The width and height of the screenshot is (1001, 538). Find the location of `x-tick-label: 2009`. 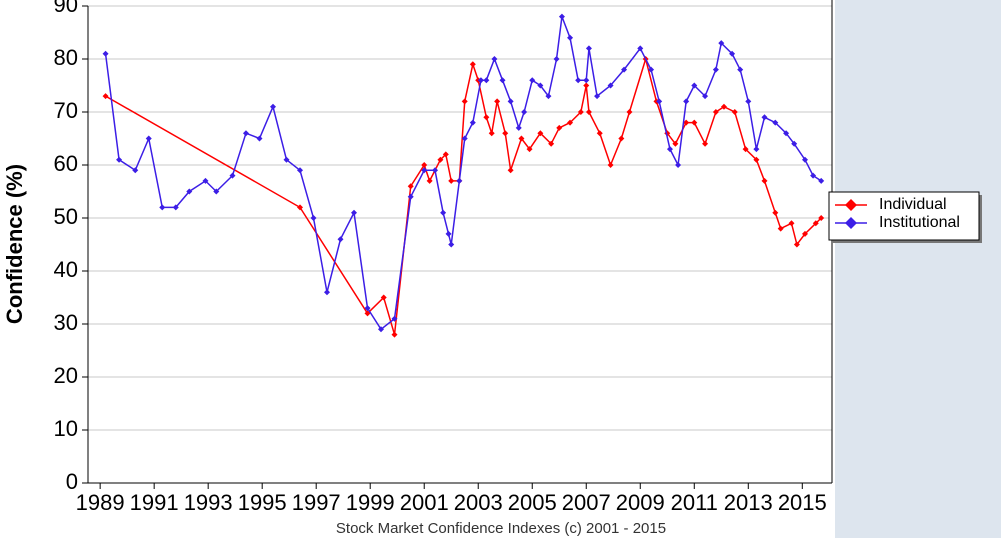

x-tick-label: 2009 is located at coordinates (640, 502).